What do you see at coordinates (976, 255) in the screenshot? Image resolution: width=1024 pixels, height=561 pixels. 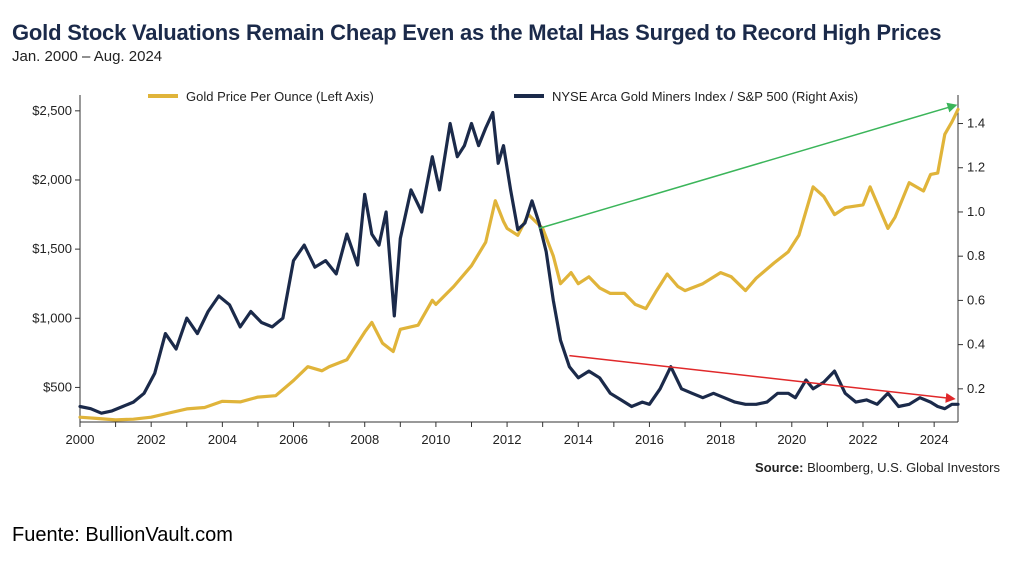 I see `y-right-tick-label: 0.8` at bounding box center [976, 255].